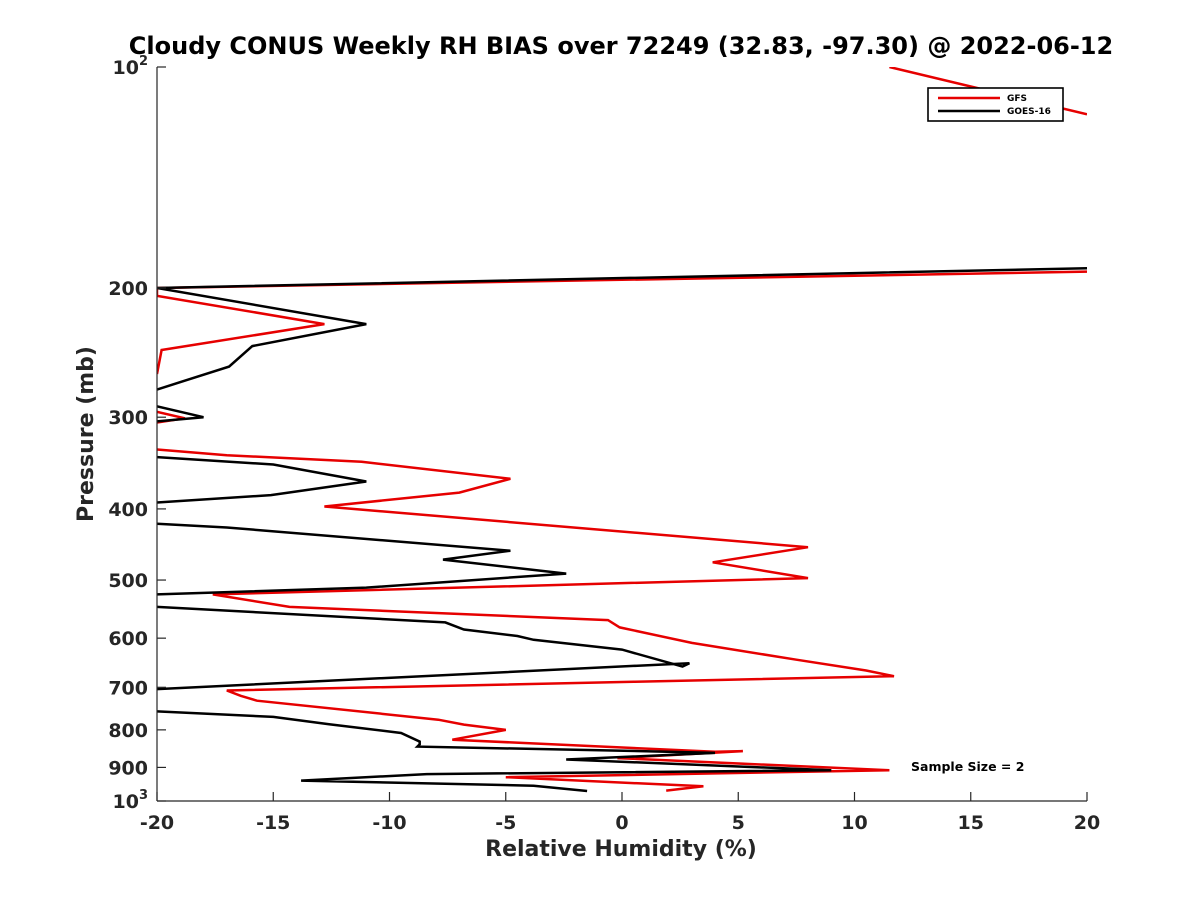 The height and width of the screenshot is (900, 1200). What do you see at coordinates (621, 823) in the screenshot?
I see `x-tick-label: 0` at bounding box center [621, 823].